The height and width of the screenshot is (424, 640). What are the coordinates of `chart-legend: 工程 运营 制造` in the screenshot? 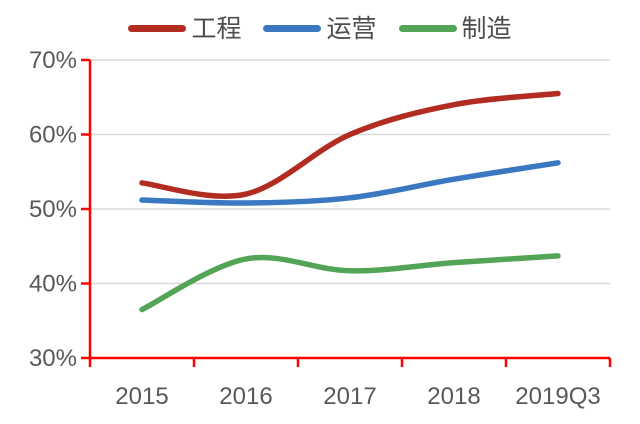 It's located at (320, 28).